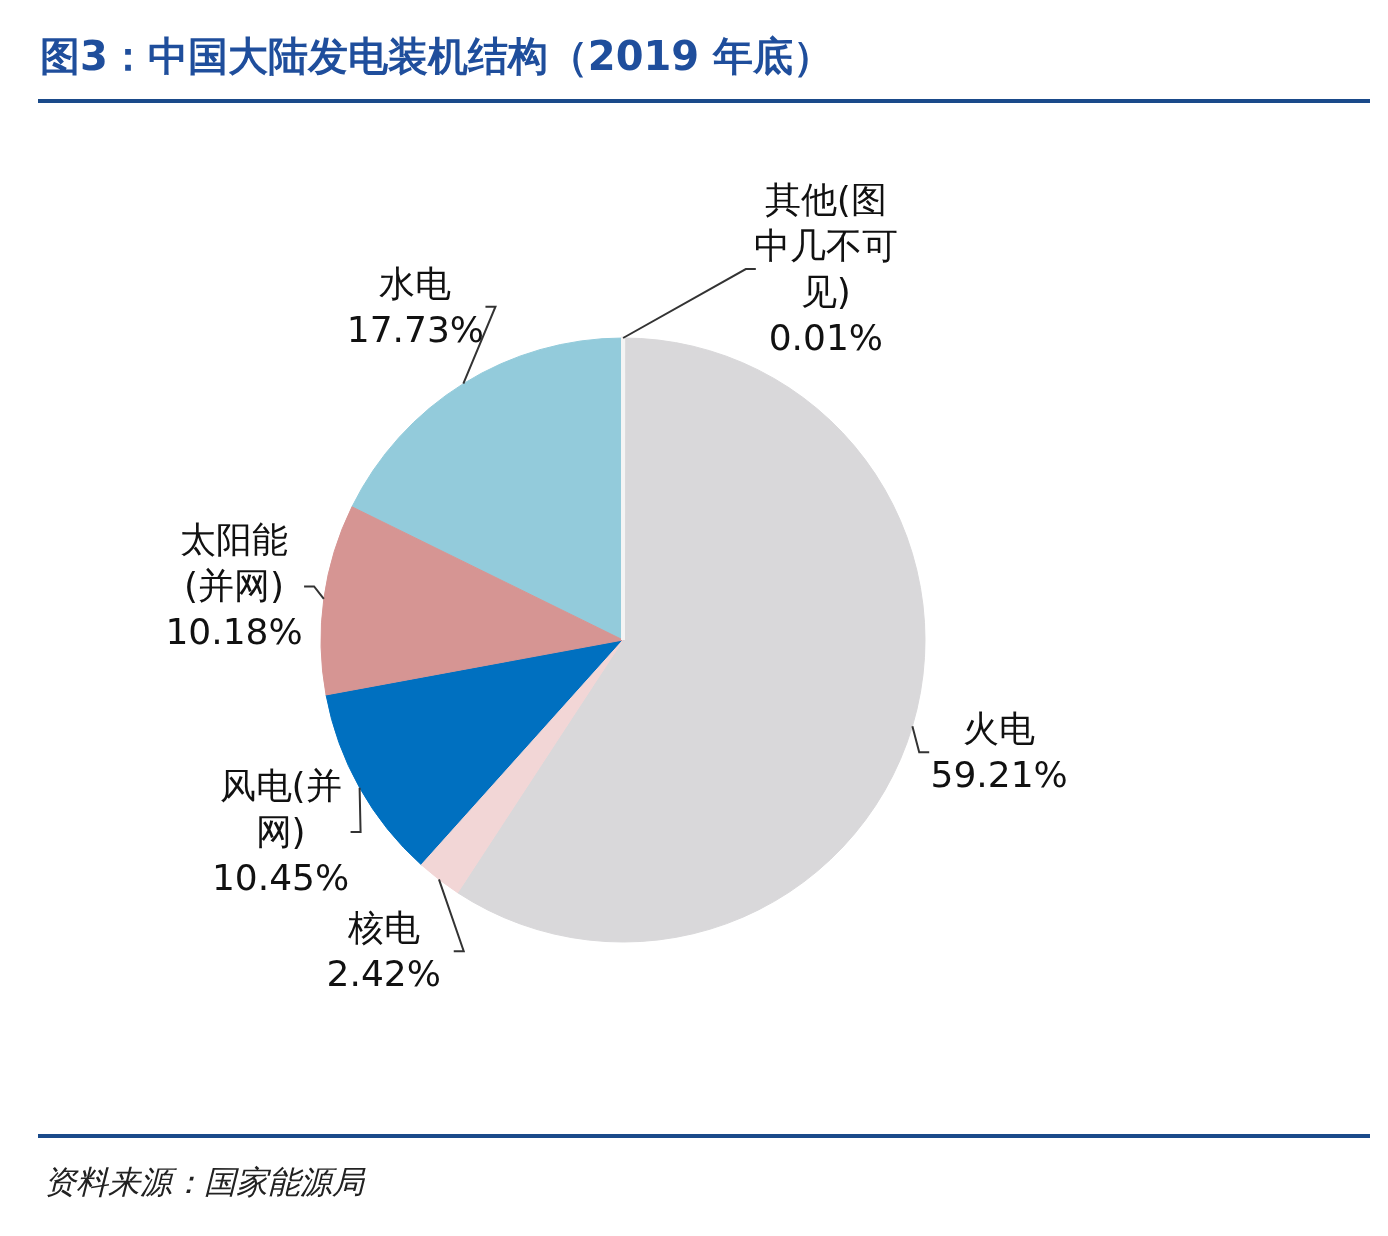 The width and height of the screenshot is (1388, 1236). Describe the element at coordinates (999, 729) in the screenshot. I see `slice-label: 火电` at that location.